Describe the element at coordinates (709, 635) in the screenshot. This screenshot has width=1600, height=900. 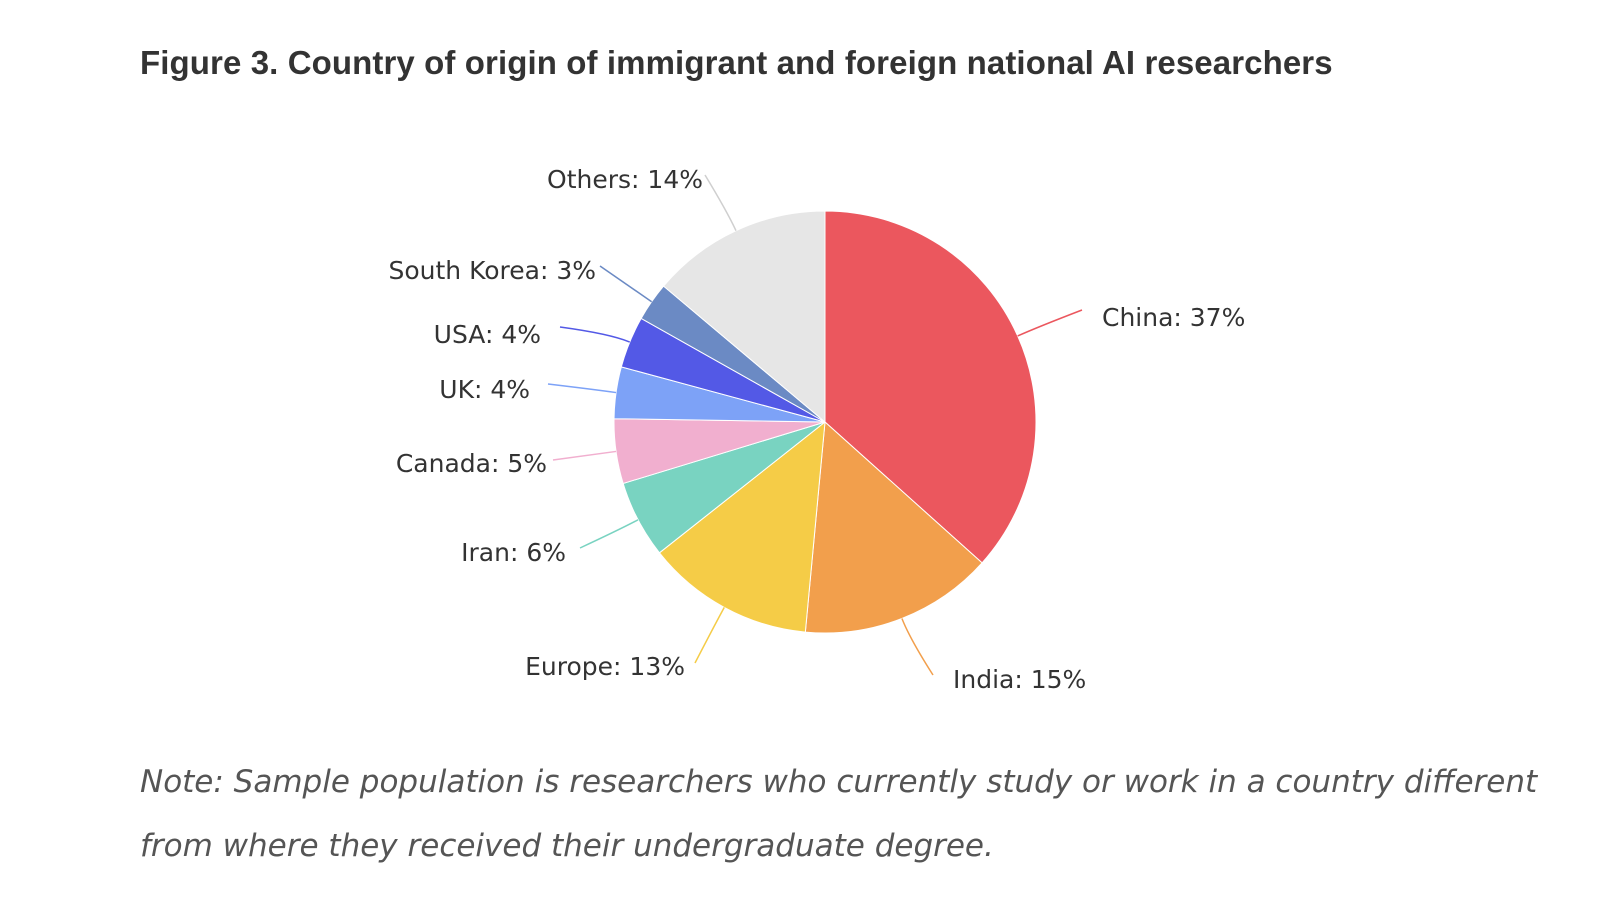
I see `leader-line-europe` at that location.